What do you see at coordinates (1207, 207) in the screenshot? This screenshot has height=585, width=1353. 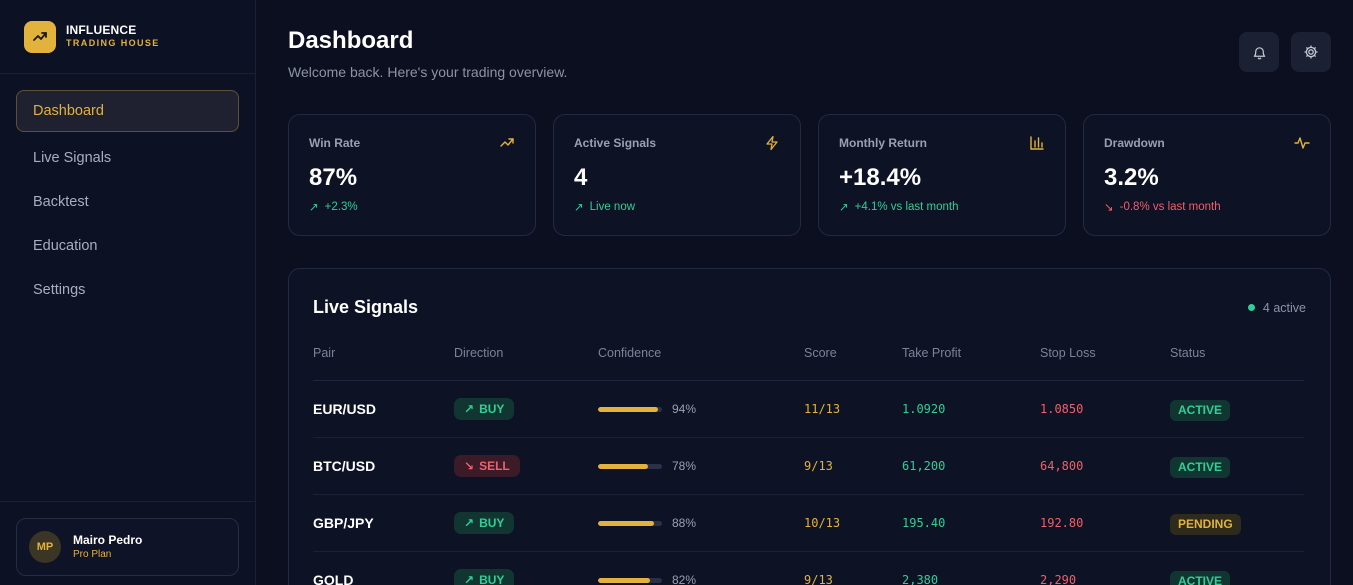 I see `stat-delta: ↘ -0.8% vs last month` at bounding box center [1207, 207].